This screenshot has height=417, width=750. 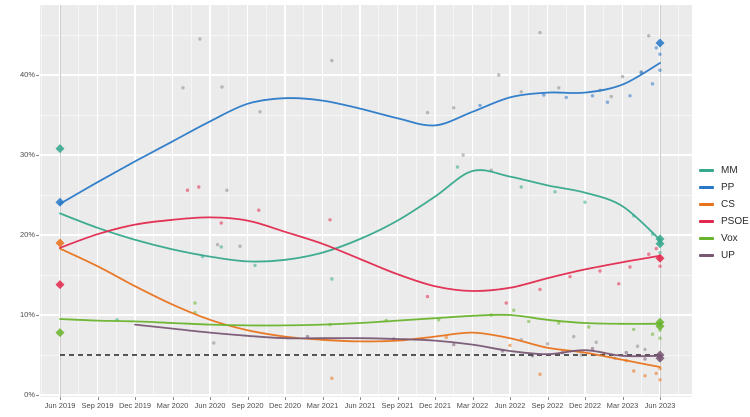 What do you see at coordinates (27, 74) in the screenshot?
I see `y-tick-label: 40%` at bounding box center [27, 74].